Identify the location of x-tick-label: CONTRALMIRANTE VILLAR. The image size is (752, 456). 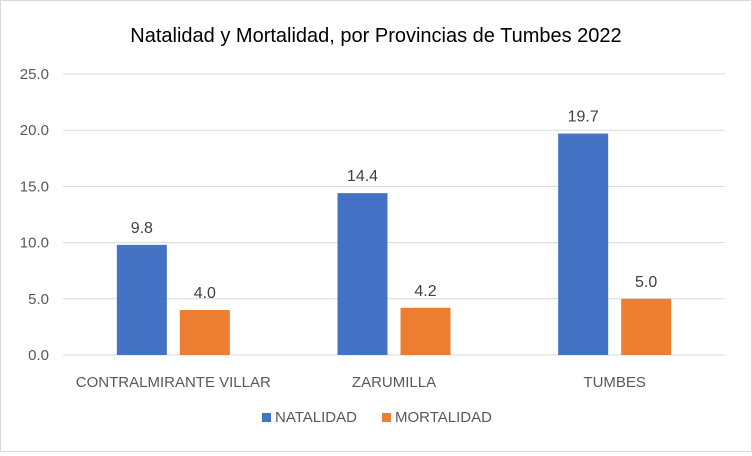
(173, 382).